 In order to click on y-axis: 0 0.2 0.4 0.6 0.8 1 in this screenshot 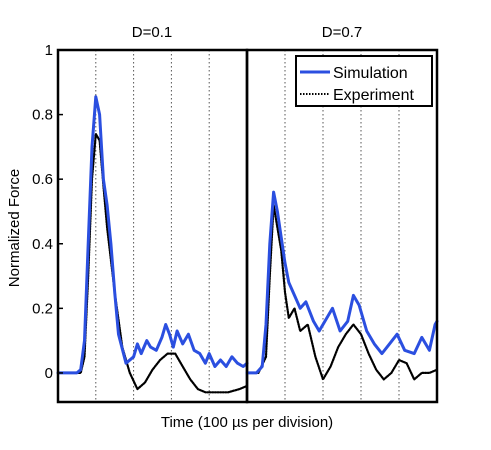, I will do `click(47, 212)`.